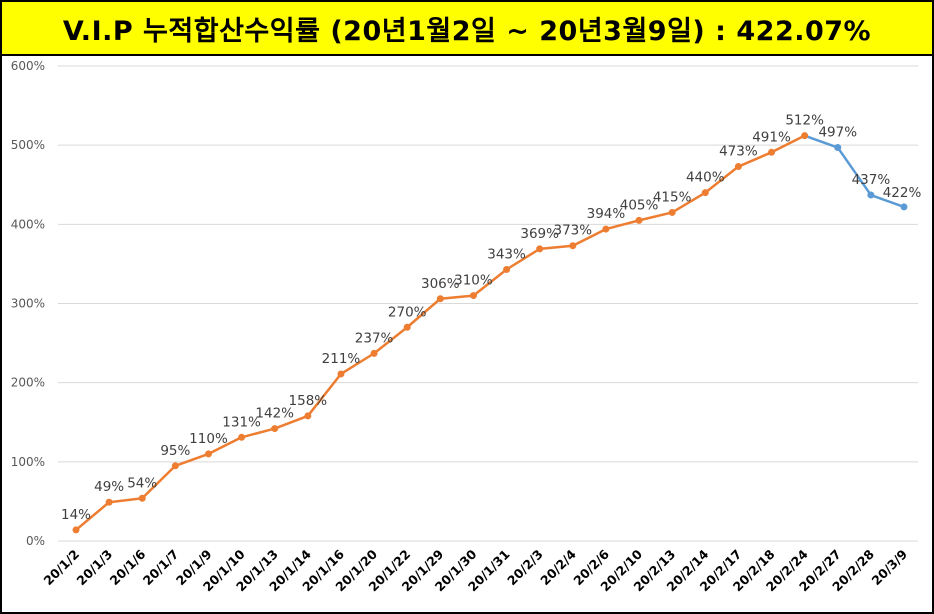 The width and height of the screenshot is (934, 614). What do you see at coordinates (889, 568) in the screenshot?
I see `x-tick-label: 20/3/9` at bounding box center [889, 568].